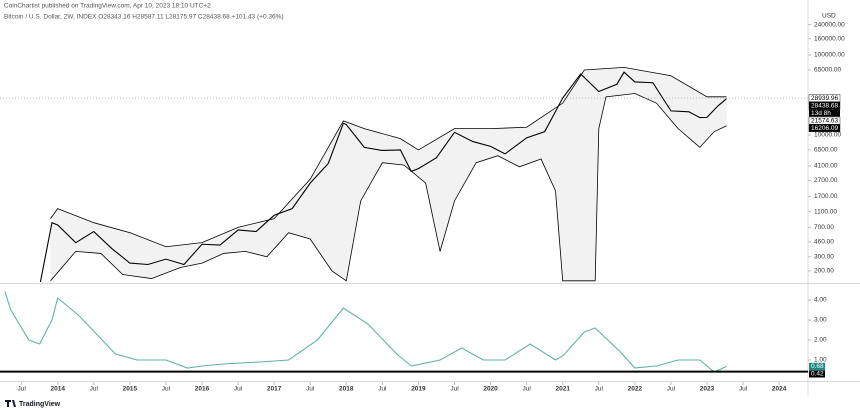  What do you see at coordinates (829, 55) in the screenshot?
I see `y-tick-label: 100000.00` at bounding box center [829, 55].